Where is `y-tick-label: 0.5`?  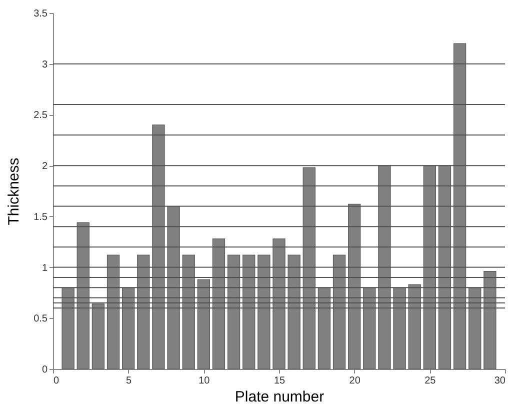
y-tick-label: 0.5 is located at coordinates (41, 319).